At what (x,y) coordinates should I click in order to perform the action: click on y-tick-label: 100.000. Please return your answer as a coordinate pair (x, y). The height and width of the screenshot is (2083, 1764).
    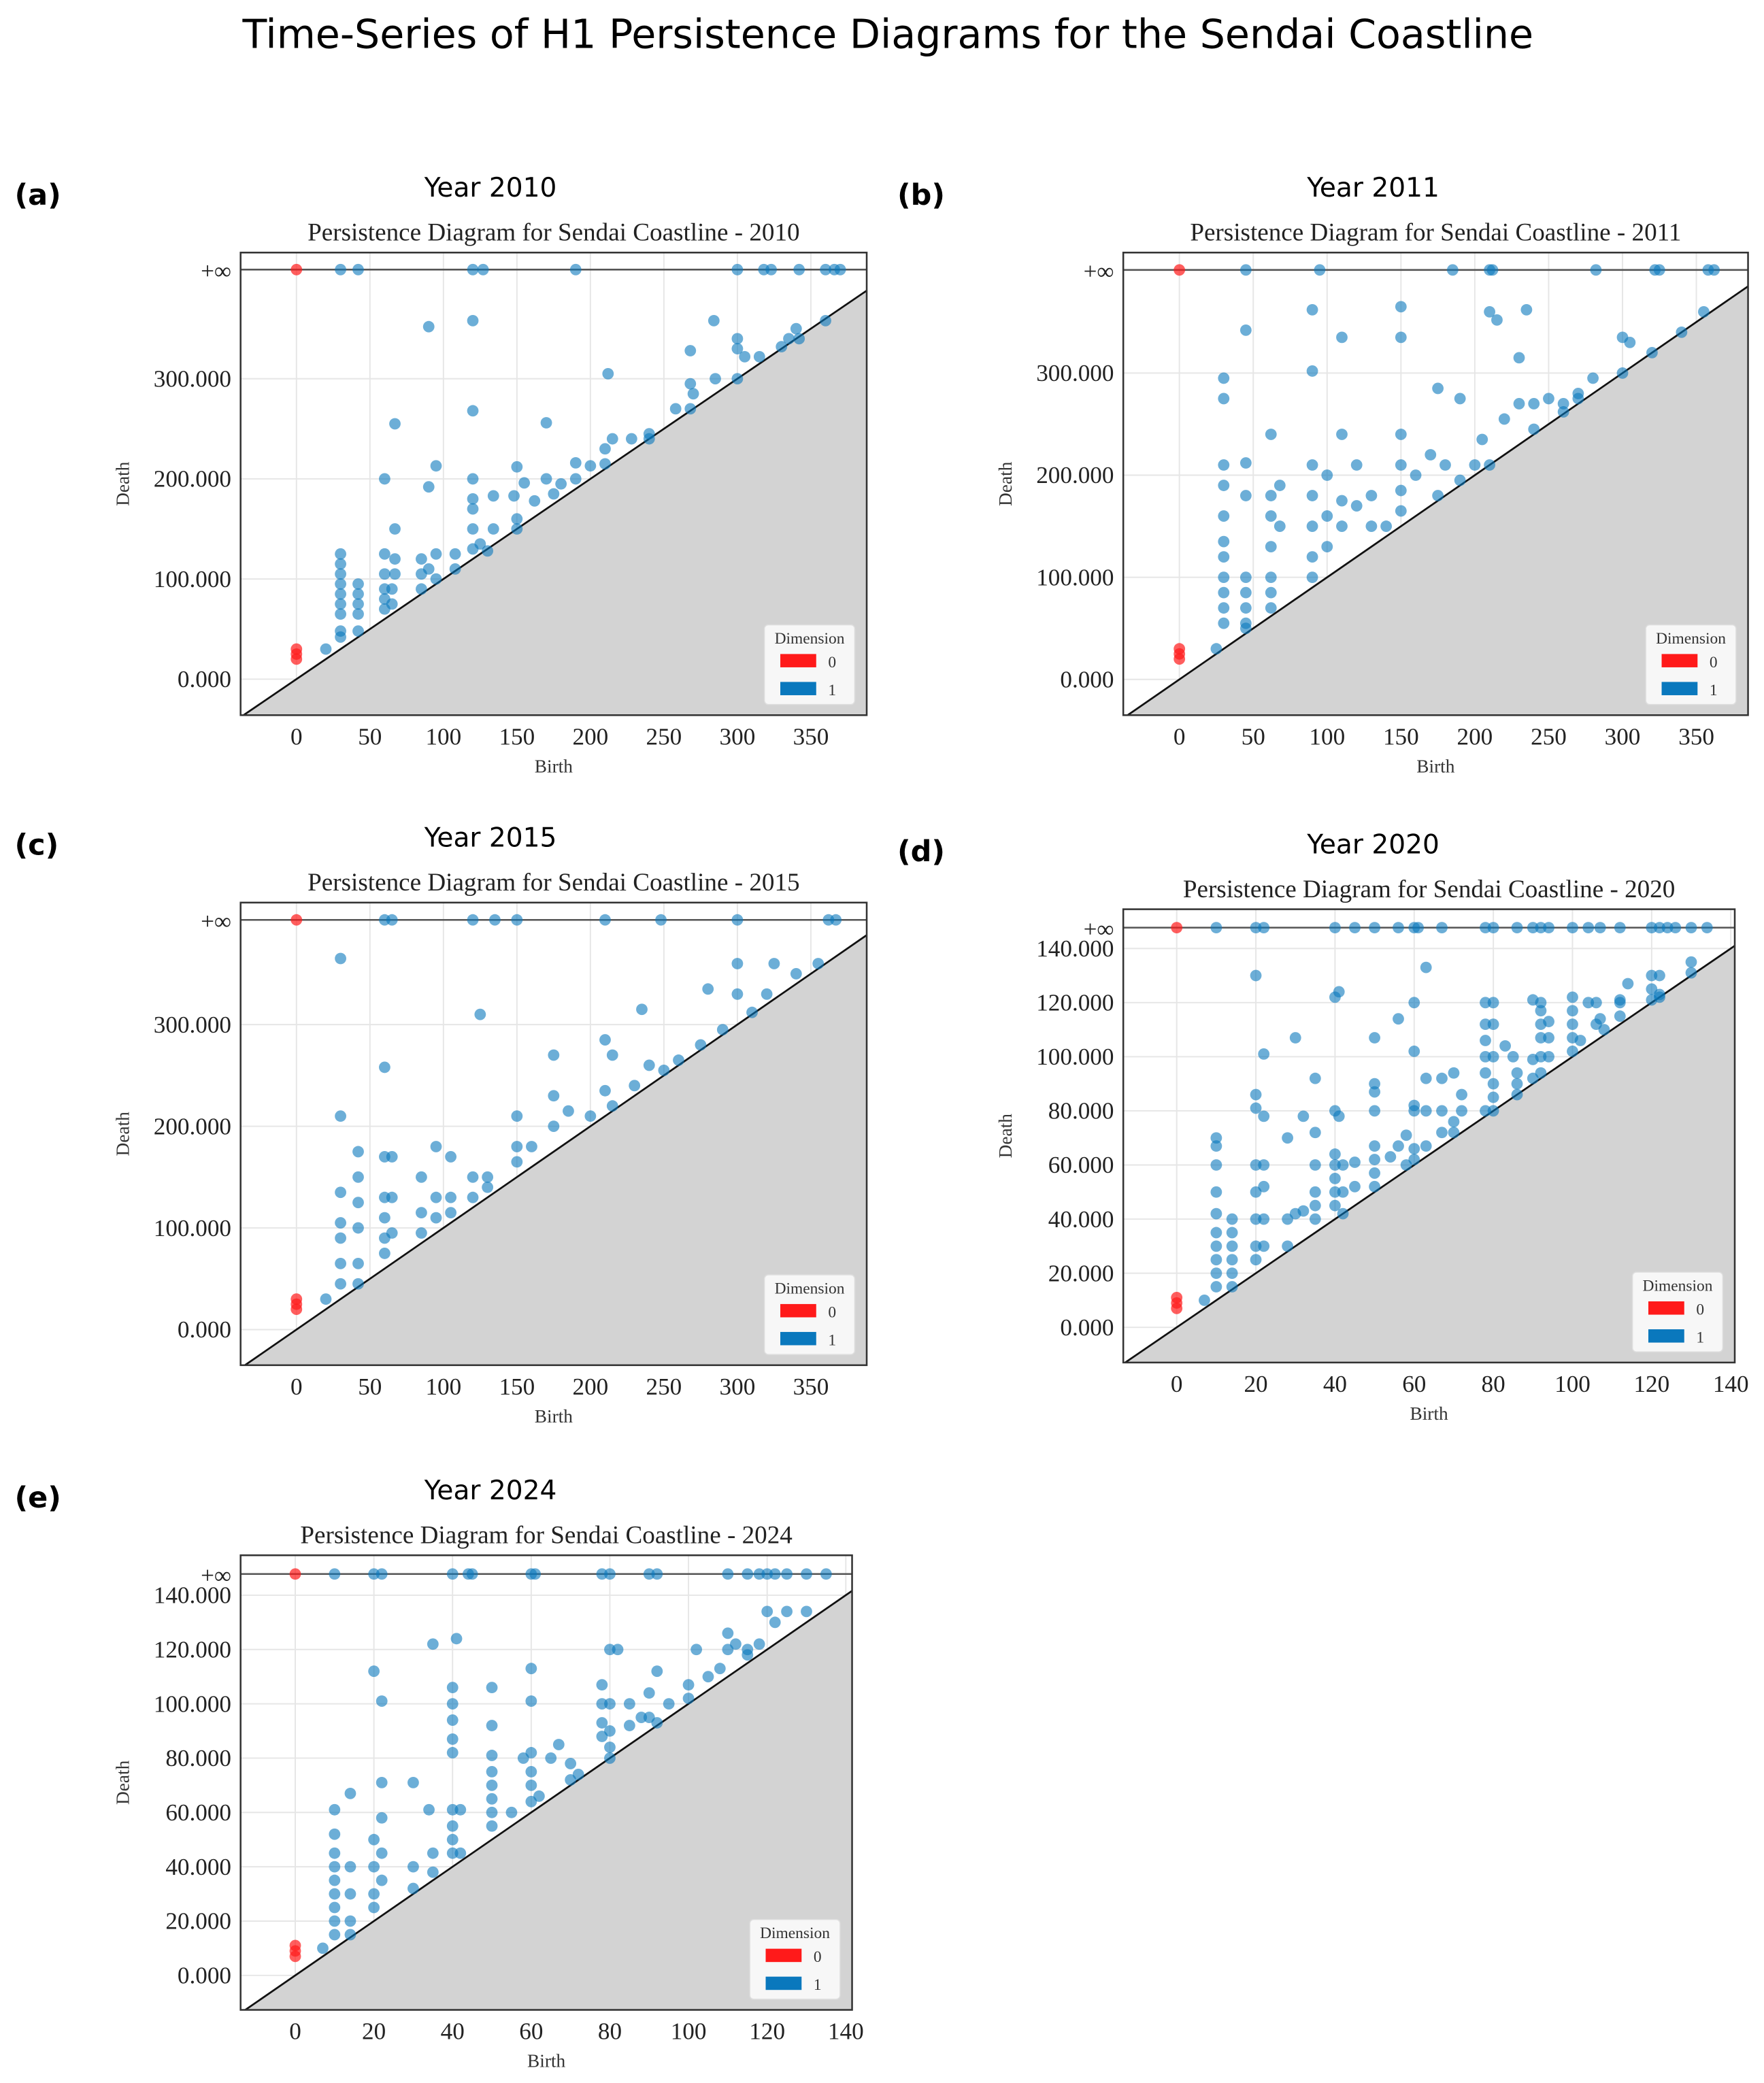
    Looking at the image, I should click on (1075, 1057).